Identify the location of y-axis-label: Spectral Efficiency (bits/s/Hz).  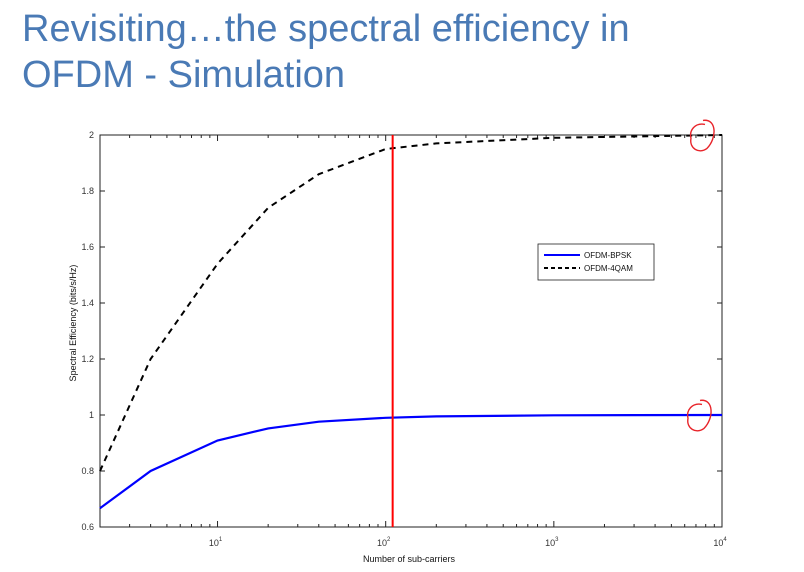
(73, 323).